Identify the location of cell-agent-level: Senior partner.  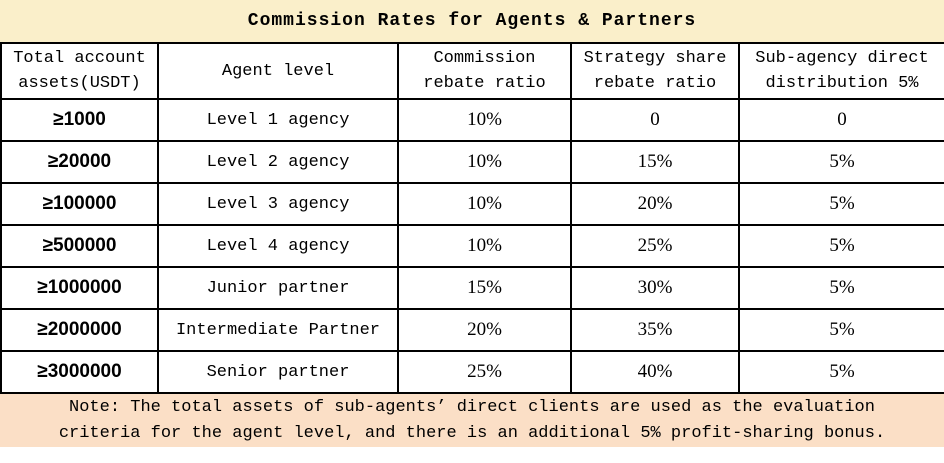
(278, 372).